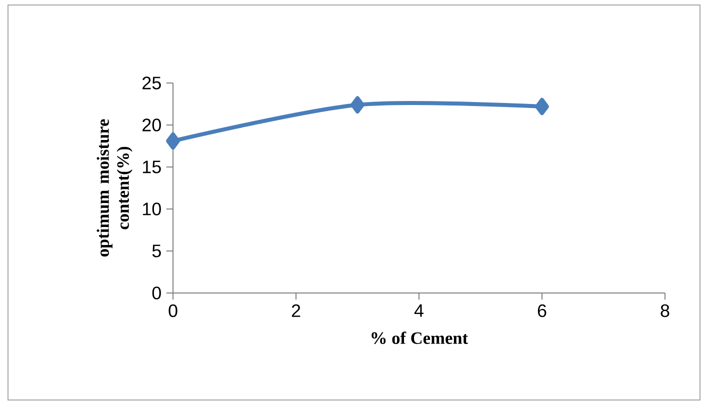 The width and height of the screenshot is (707, 407). Describe the element at coordinates (665, 311) in the screenshot. I see `x-tick-label: 8` at that location.